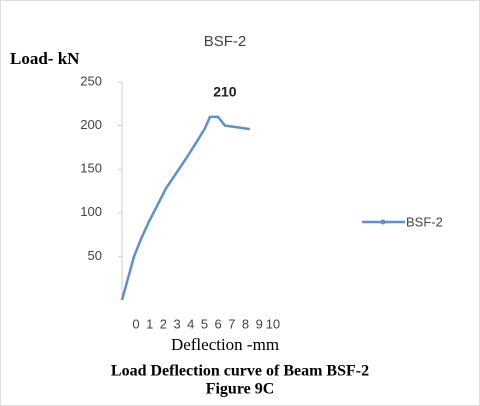 The image size is (480, 406). What do you see at coordinates (149, 323) in the screenshot?
I see `x-tick-label: 1` at bounding box center [149, 323].